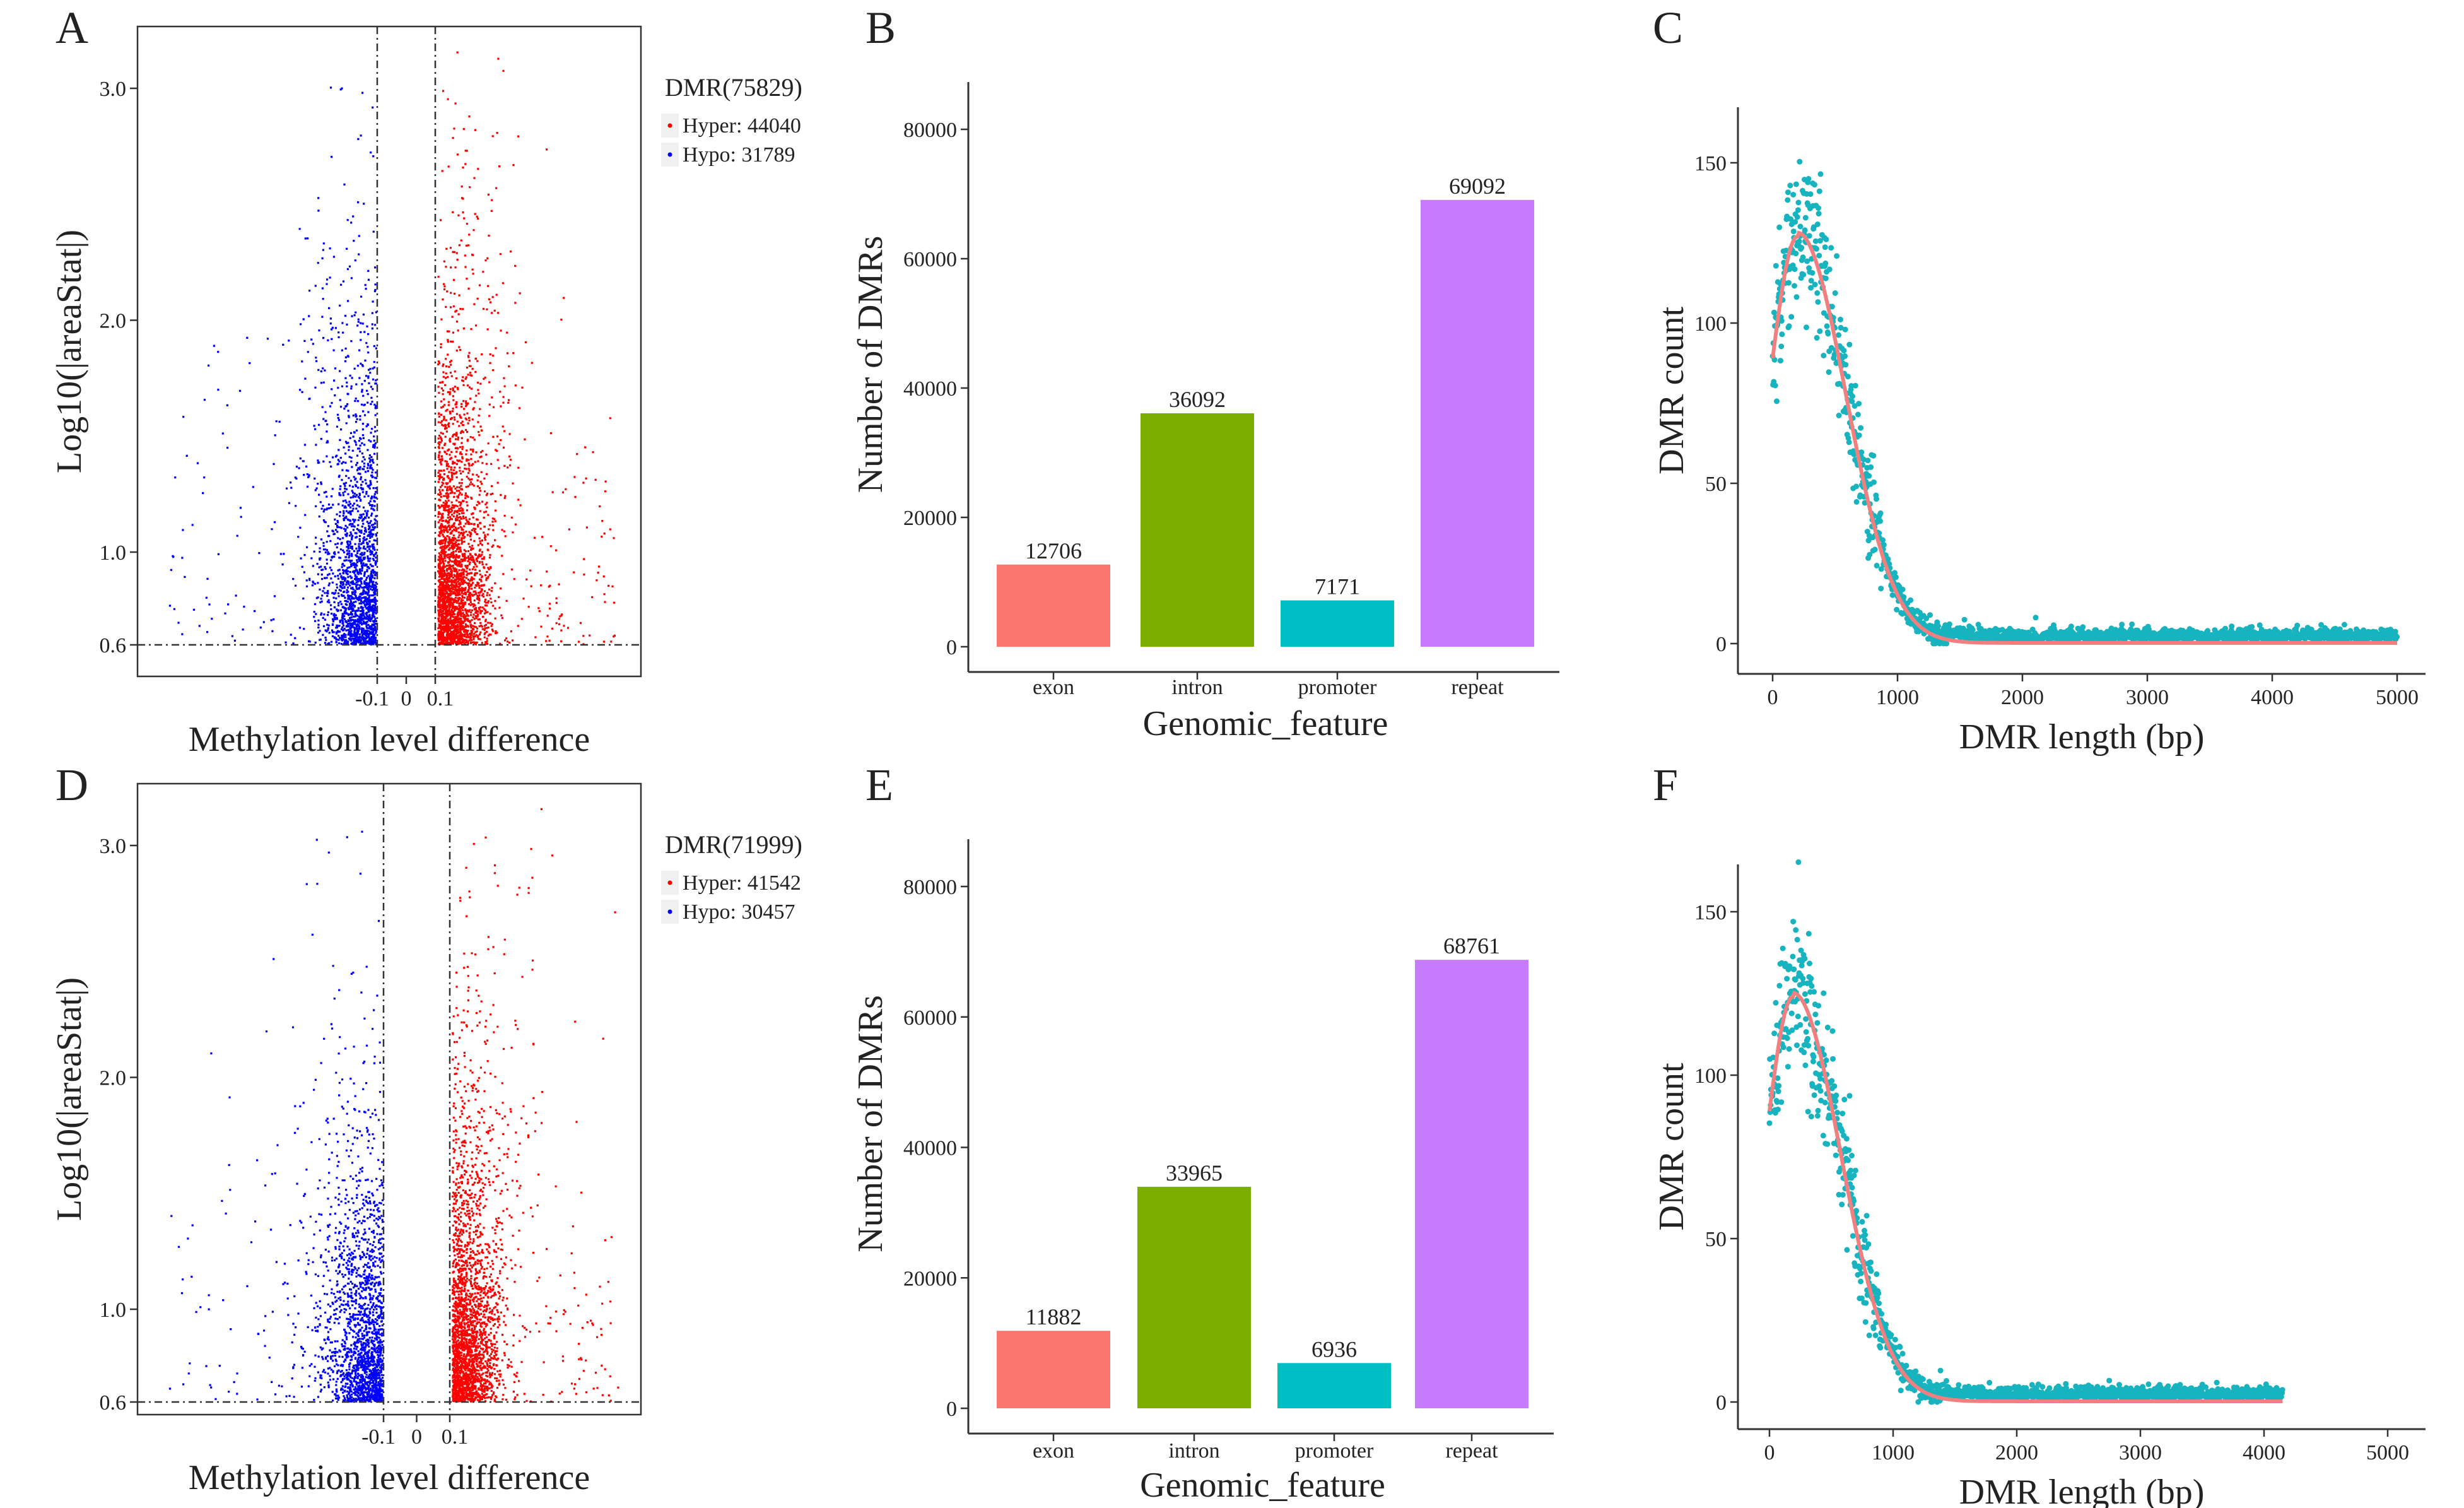 This screenshot has height=1508, width=2464. What do you see at coordinates (930, 130) in the screenshot?
I see `y-tick-label: 80000` at bounding box center [930, 130].